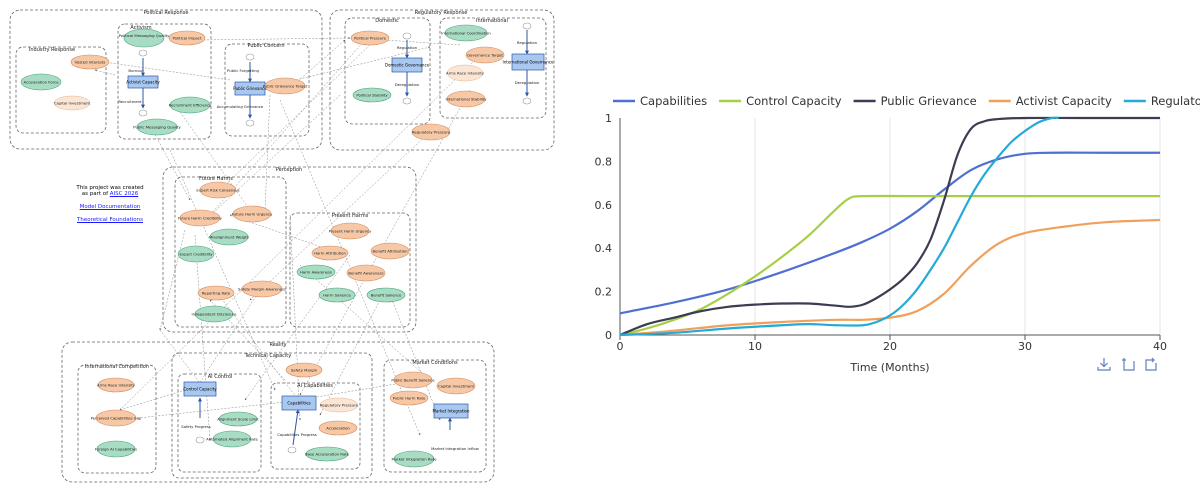 The width and height of the screenshot is (1200, 490). I want to click on node-public-messaging-quality, so click(157, 127).